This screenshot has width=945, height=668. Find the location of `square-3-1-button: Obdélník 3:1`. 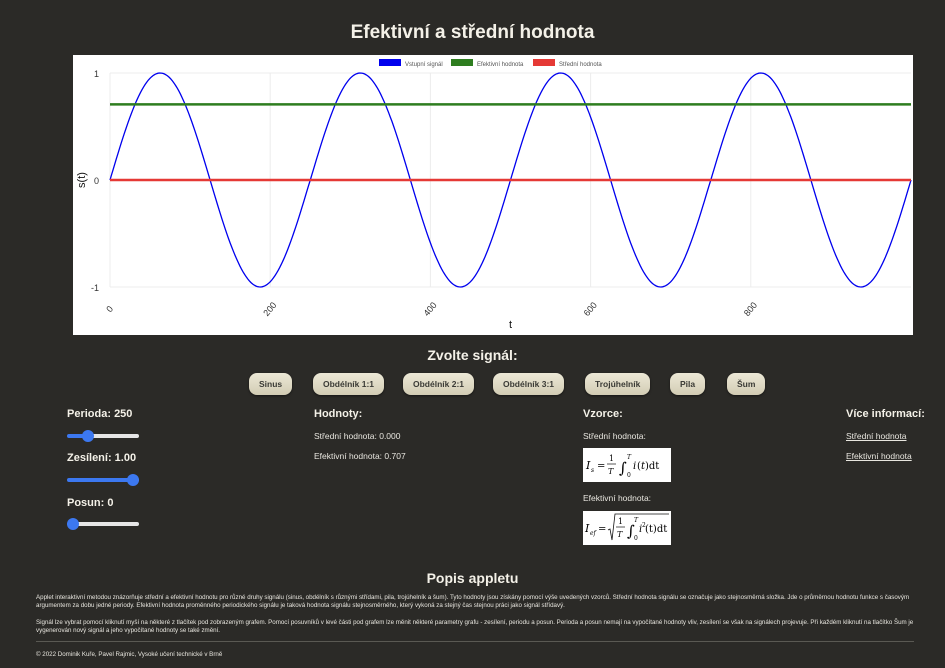

square-3-1-button: Obdélník 3:1 is located at coordinates (529, 384).